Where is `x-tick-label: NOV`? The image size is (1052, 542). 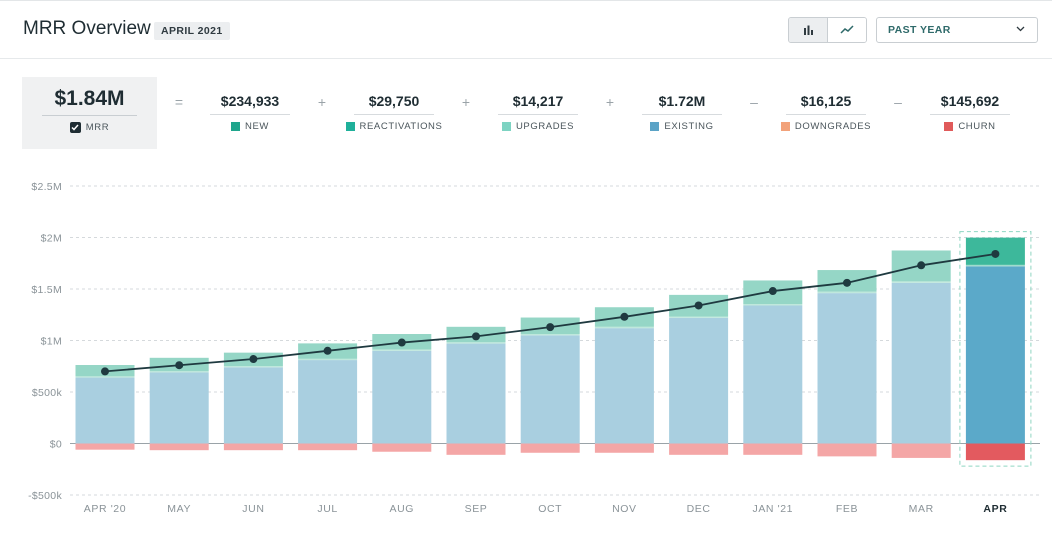 x-tick-label: NOV is located at coordinates (624, 509).